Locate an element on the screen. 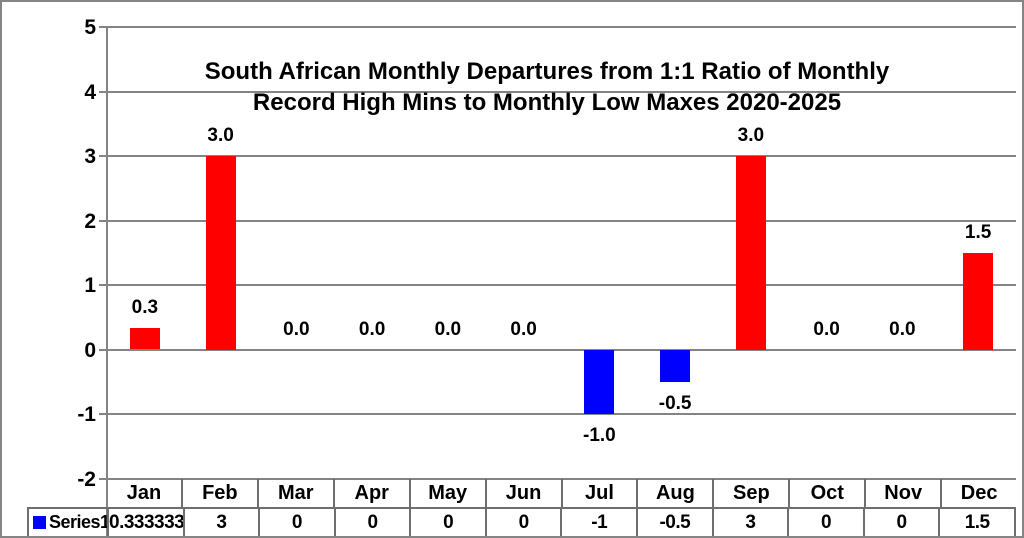  bar-jan is located at coordinates (144, 339).